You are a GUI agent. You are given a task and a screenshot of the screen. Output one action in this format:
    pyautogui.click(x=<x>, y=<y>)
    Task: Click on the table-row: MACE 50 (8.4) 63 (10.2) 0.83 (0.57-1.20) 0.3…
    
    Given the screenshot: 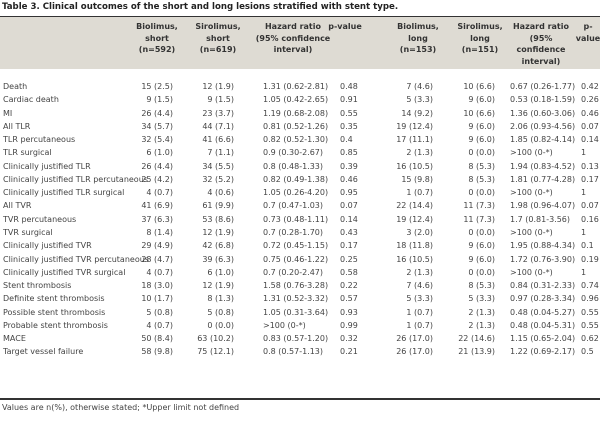 What is the action you would take?
    pyautogui.click(x=300, y=338)
    